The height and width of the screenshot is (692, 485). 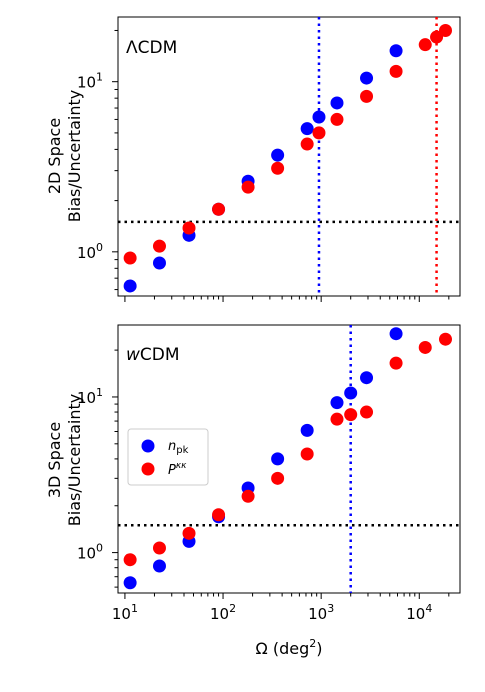 I want to click on legend: npk Pκκ, so click(x=168, y=457).